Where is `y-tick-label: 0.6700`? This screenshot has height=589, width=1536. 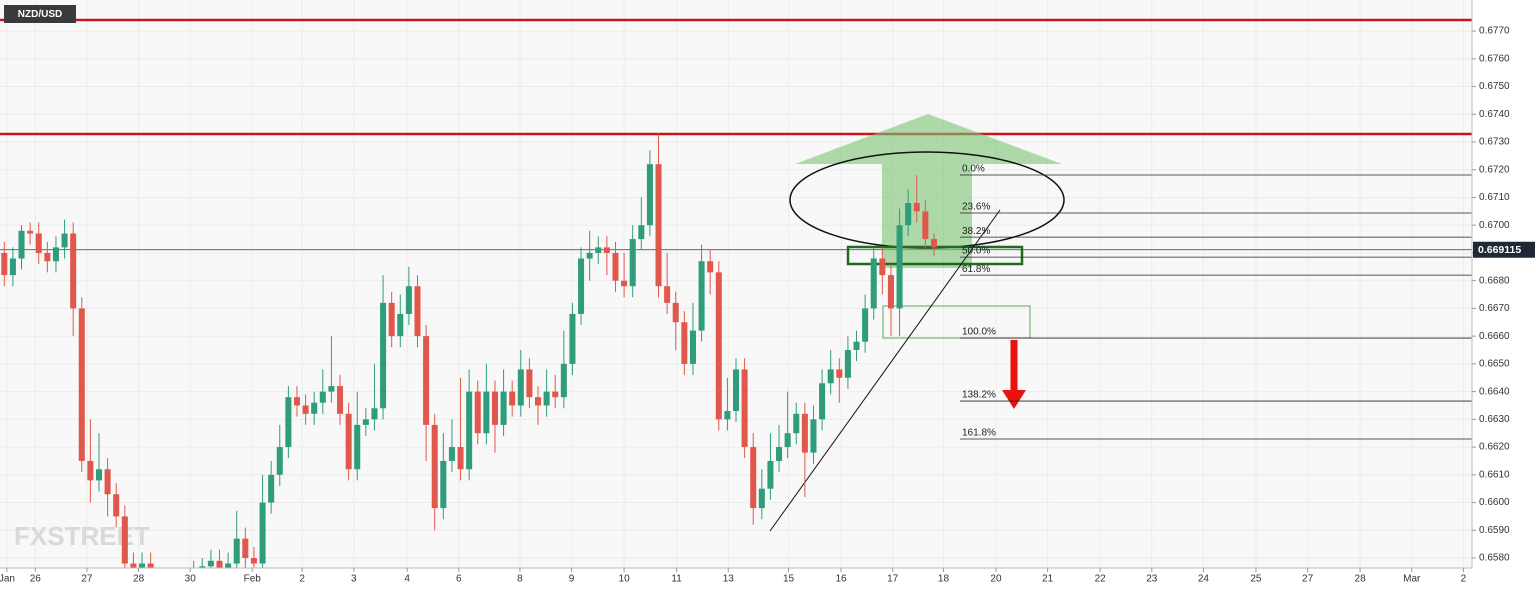 y-tick-label: 0.6700 is located at coordinates (1494, 225).